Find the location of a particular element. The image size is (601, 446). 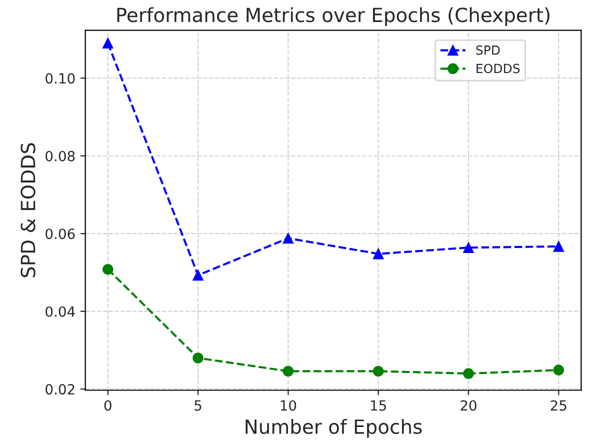

y-tick-label: 0.10 is located at coordinates (60, 78).